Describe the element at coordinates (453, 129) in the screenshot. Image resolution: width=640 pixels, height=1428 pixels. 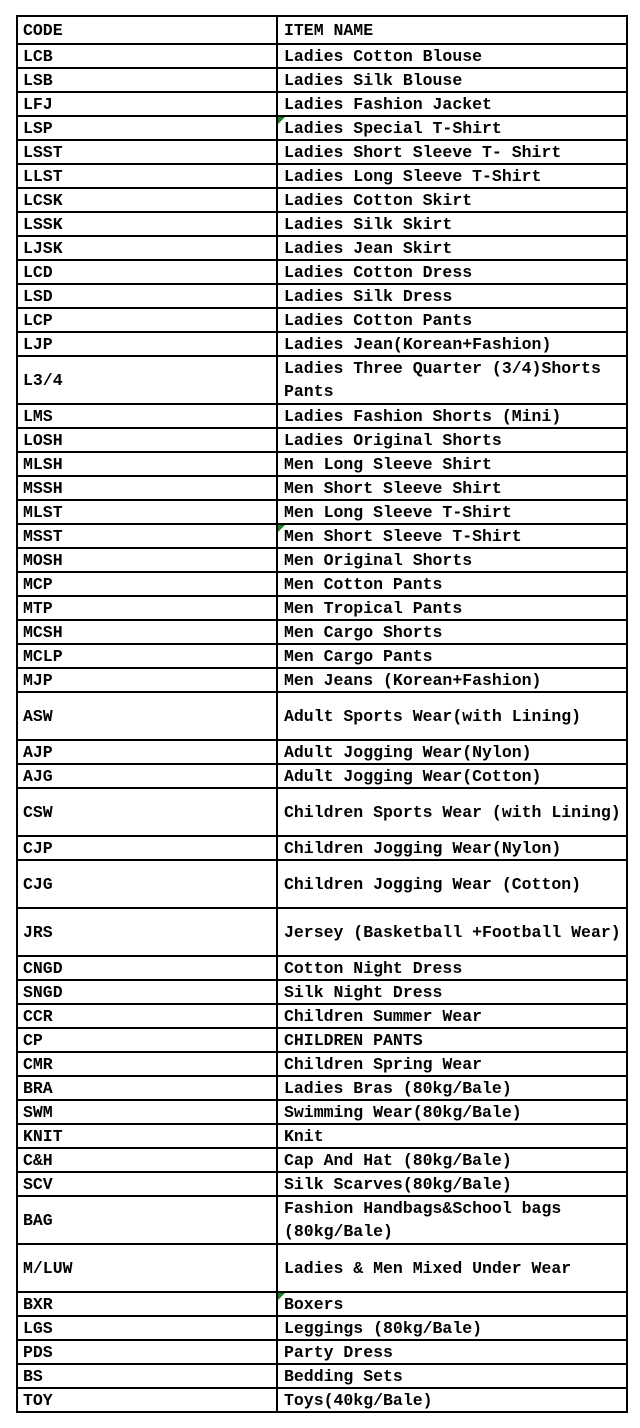
I see `item-name-cell: Ladies Special T-Shirt` at that location.